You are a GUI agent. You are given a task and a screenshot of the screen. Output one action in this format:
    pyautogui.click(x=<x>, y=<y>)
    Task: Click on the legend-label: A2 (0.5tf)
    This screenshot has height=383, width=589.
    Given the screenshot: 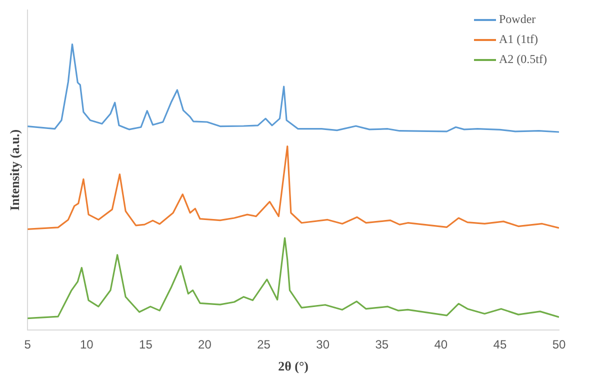 What is the action you would take?
    pyautogui.click(x=523, y=59)
    